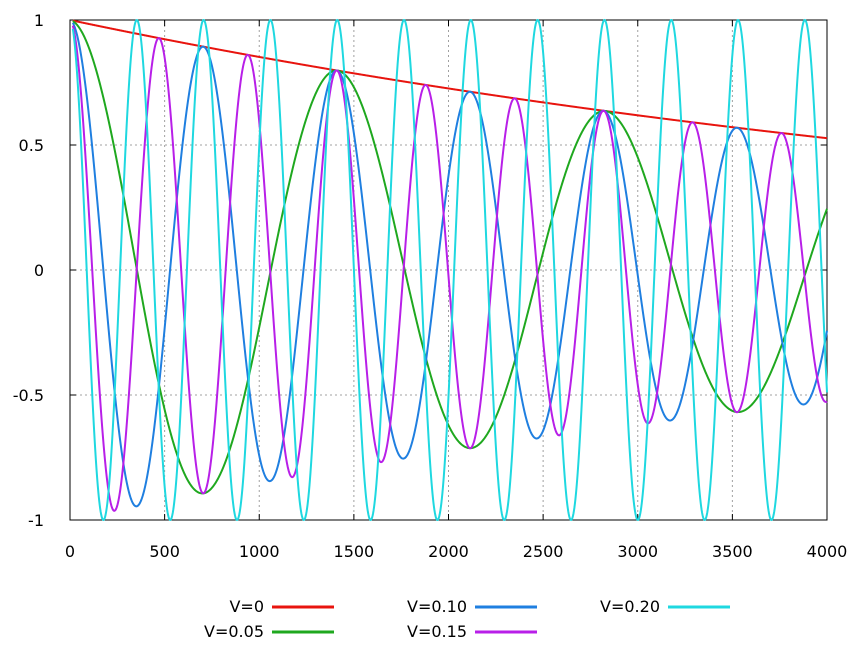 The image size is (851, 648). What do you see at coordinates (827, 551) in the screenshot?
I see `x-tick-label: 4000` at bounding box center [827, 551].